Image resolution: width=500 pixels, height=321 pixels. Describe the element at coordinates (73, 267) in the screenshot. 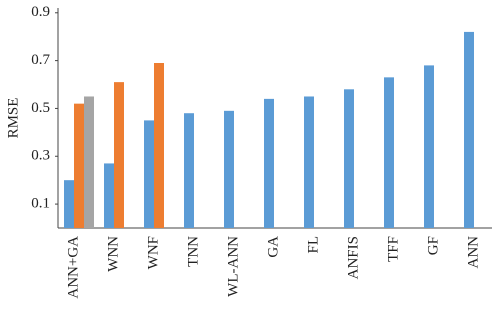

I see `x-tick-label: ANN+GA` at that location.